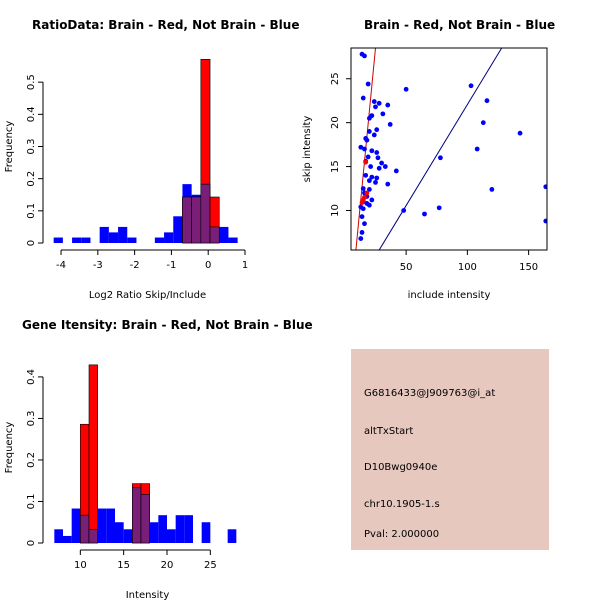 The width and height of the screenshot is (600, 600). I want to click on gene-y-tick-label: 0.1, so click(31, 502).